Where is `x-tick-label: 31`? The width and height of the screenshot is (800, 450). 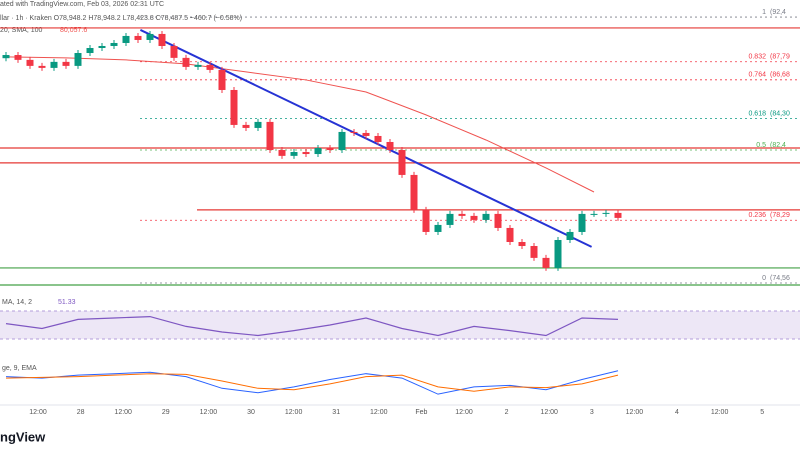
x-tick-label: 31 is located at coordinates (336, 412).